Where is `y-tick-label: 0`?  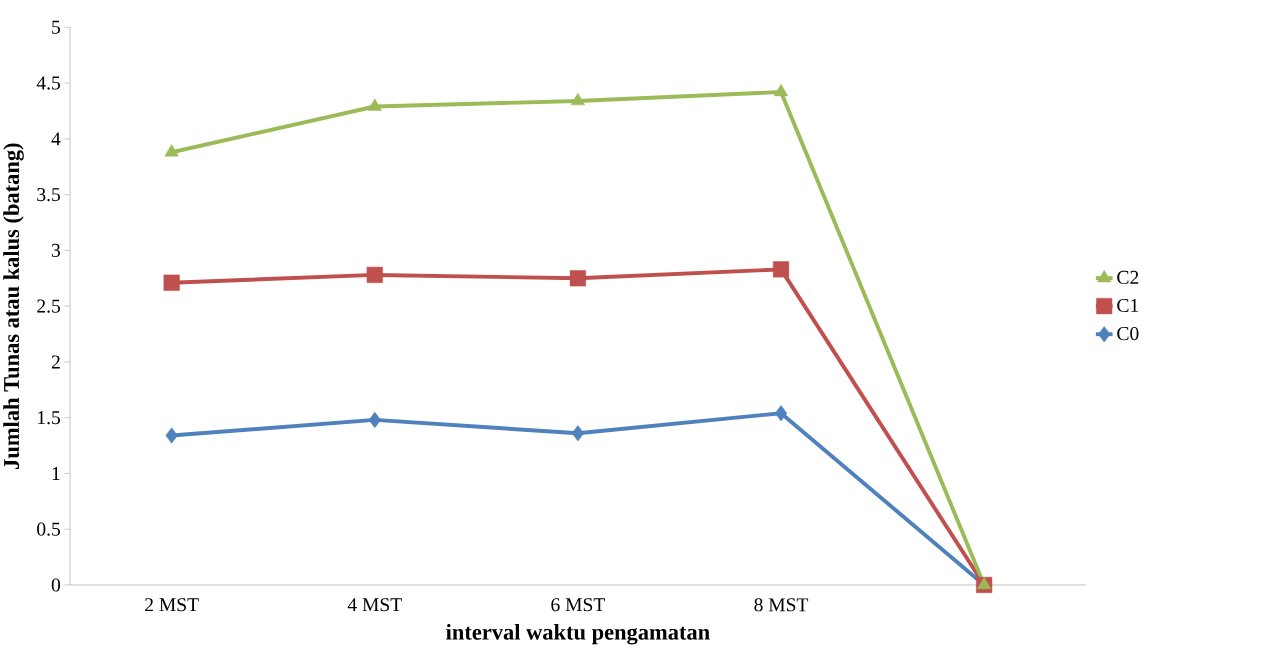
y-tick-label: 0 is located at coordinates (56, 585).